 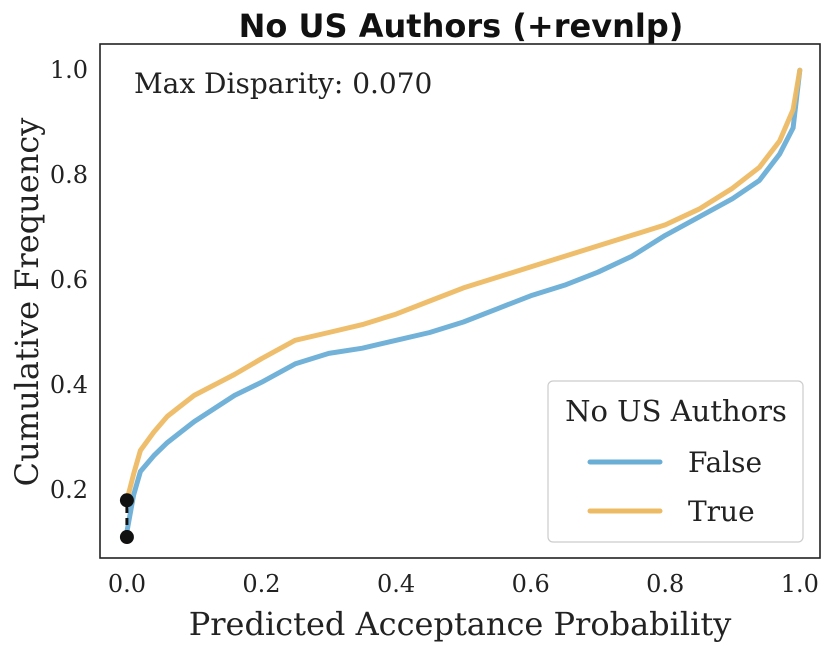 I want to click on chart-title: No US Authors (+revnlp), so click(x=461, y=26).